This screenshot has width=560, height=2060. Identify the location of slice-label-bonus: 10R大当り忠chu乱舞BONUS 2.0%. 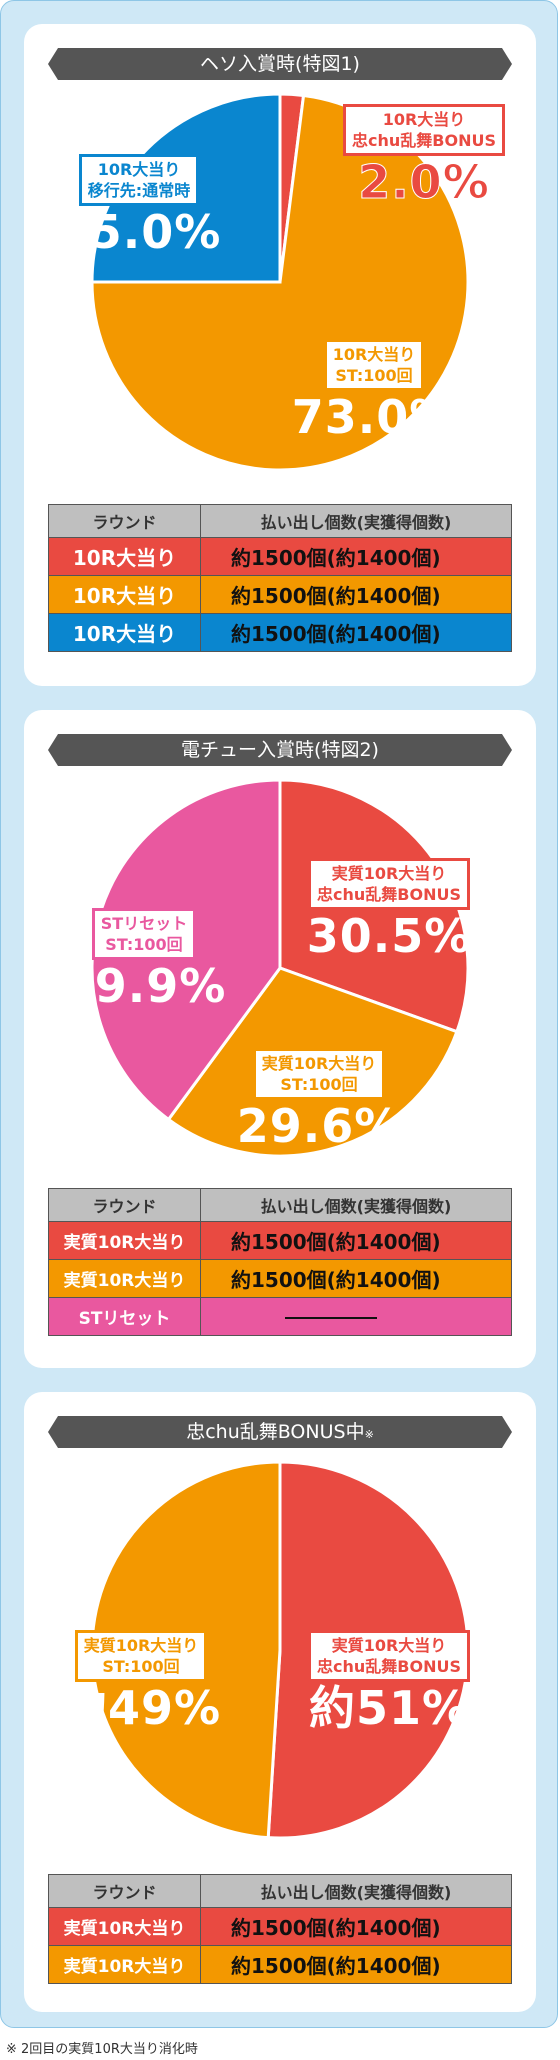
(424, 156).